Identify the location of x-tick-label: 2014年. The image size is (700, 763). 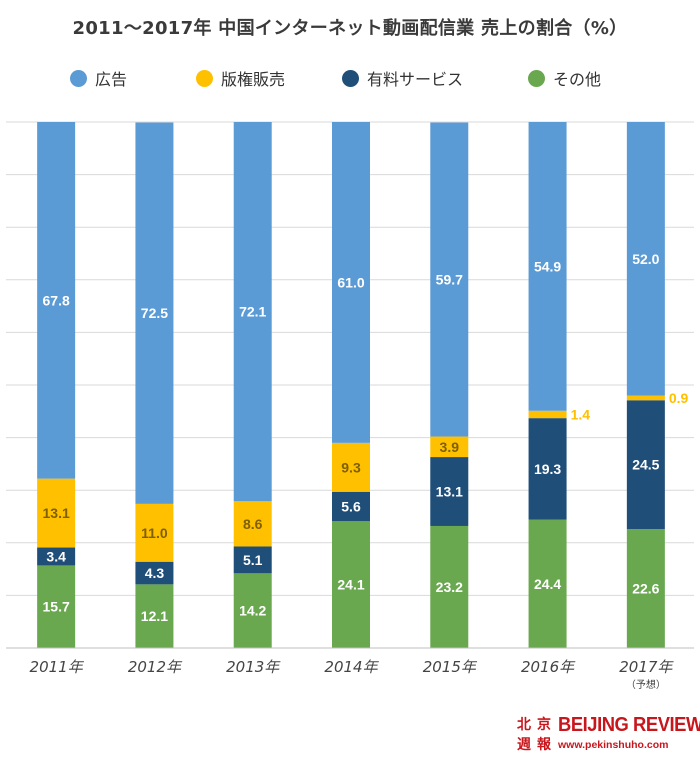
(351, 667).